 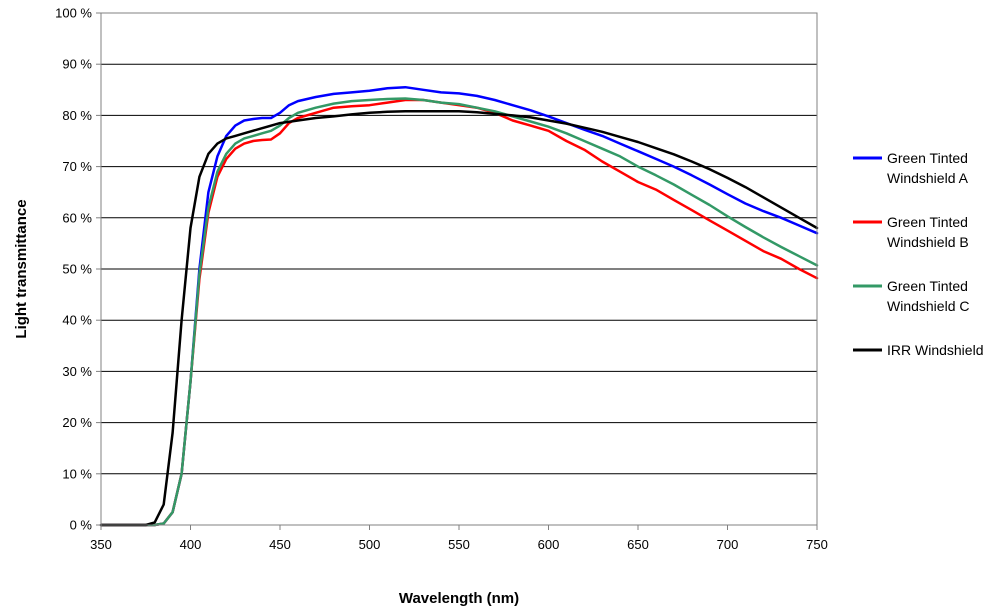 I want to click on x-tick-label: 750, so click(x=817, y=544).